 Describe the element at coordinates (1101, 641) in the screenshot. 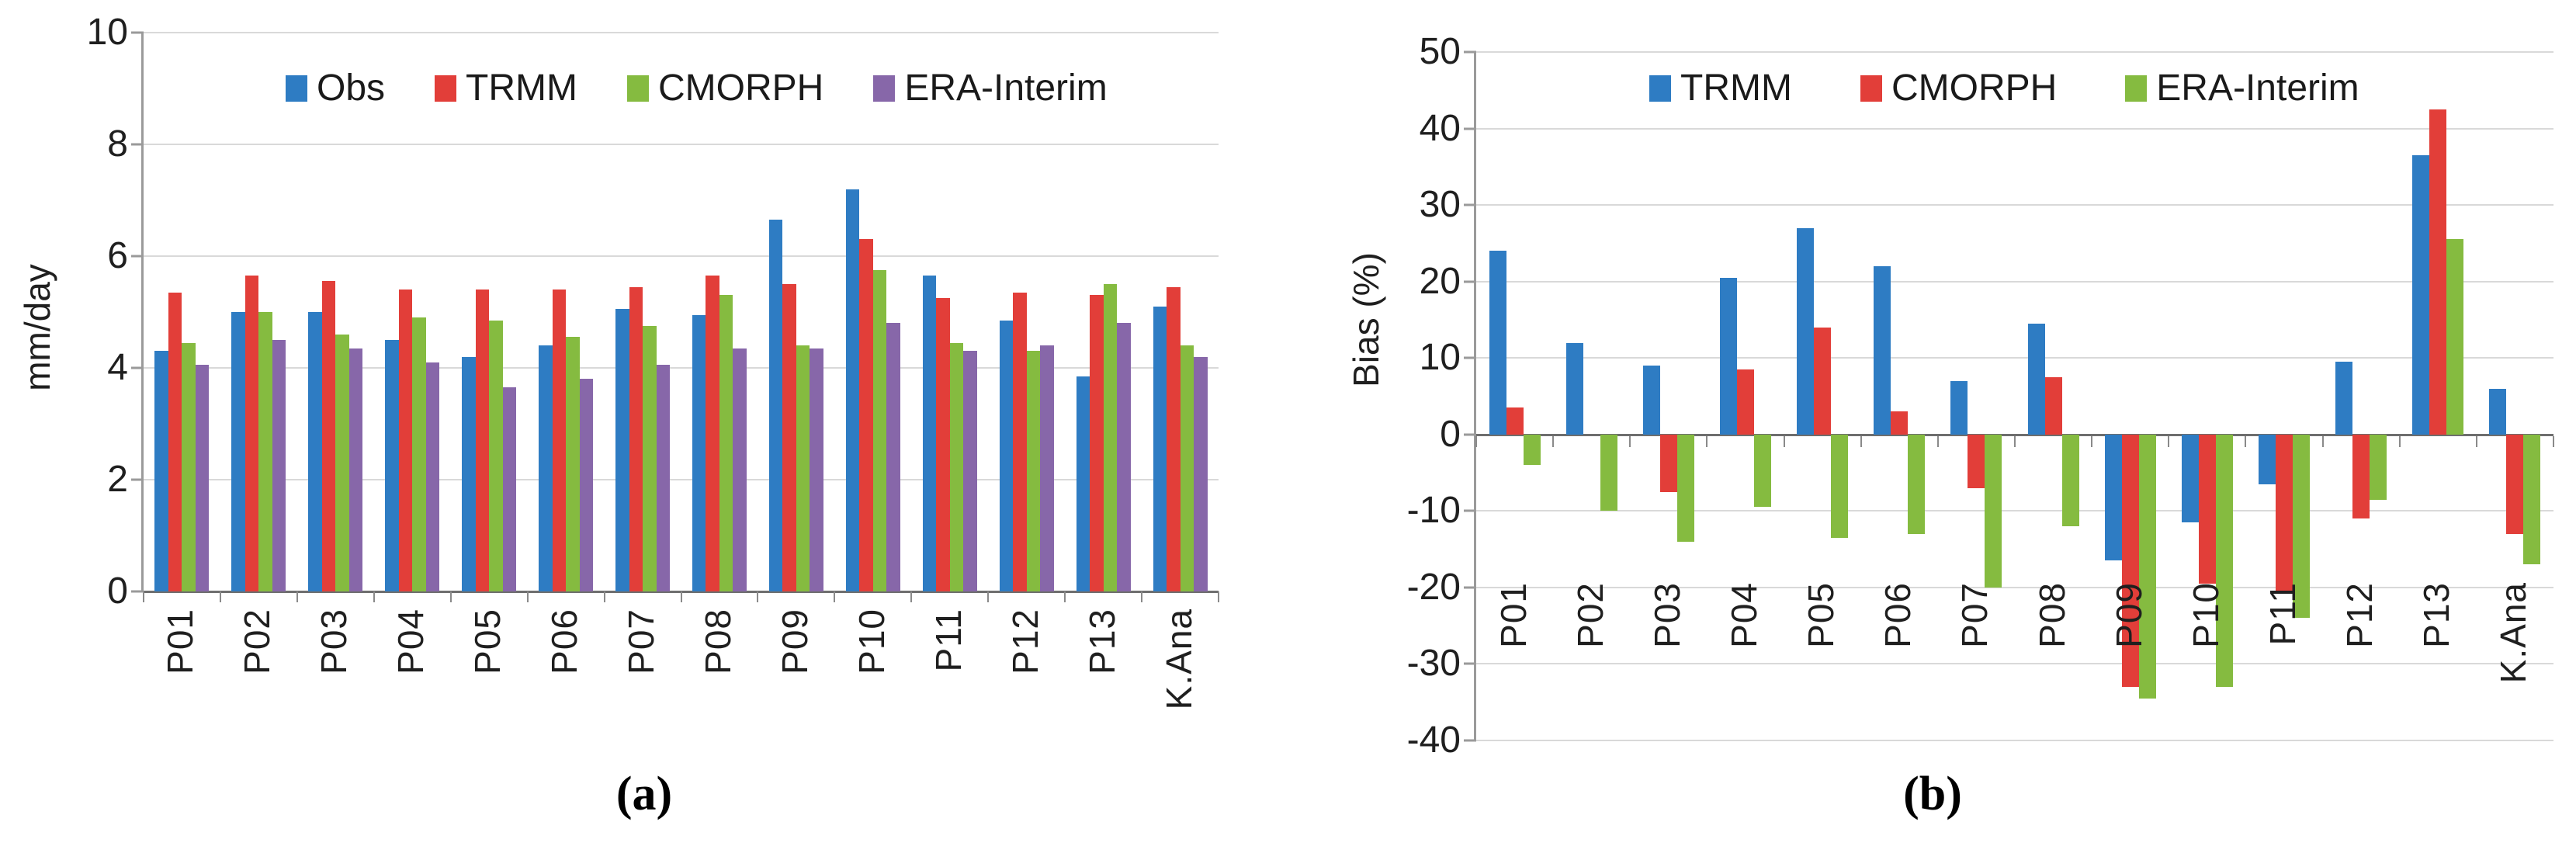

I see `x-tick-label-a-P13: P13` at that location.